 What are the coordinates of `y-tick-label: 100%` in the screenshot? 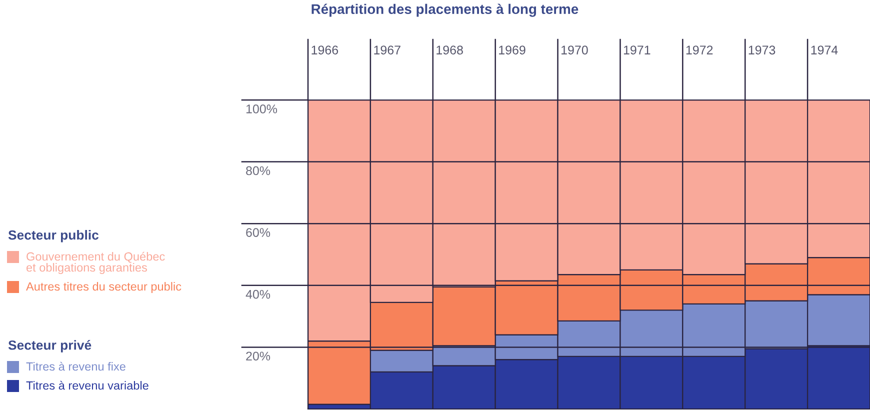 It's located at (262, 109).